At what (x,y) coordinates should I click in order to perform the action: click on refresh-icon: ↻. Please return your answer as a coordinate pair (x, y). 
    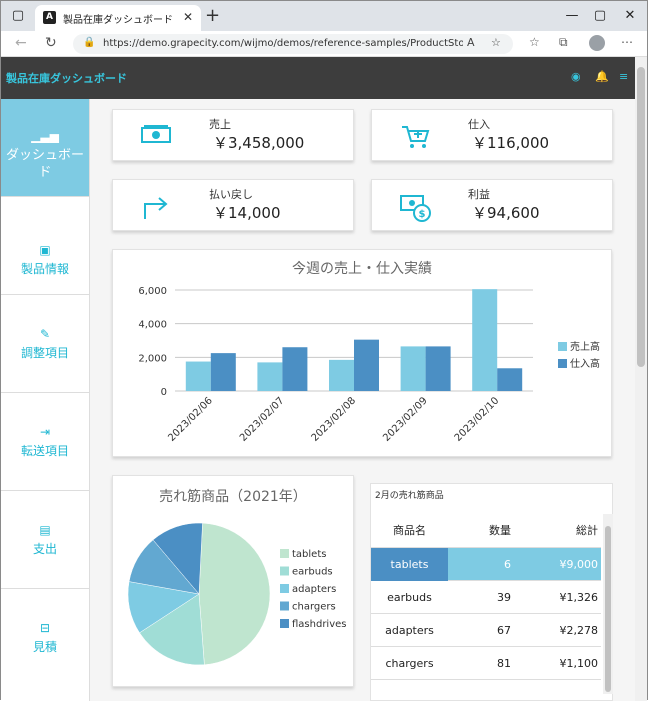
    Looking at the image, I should click on (51, 43).